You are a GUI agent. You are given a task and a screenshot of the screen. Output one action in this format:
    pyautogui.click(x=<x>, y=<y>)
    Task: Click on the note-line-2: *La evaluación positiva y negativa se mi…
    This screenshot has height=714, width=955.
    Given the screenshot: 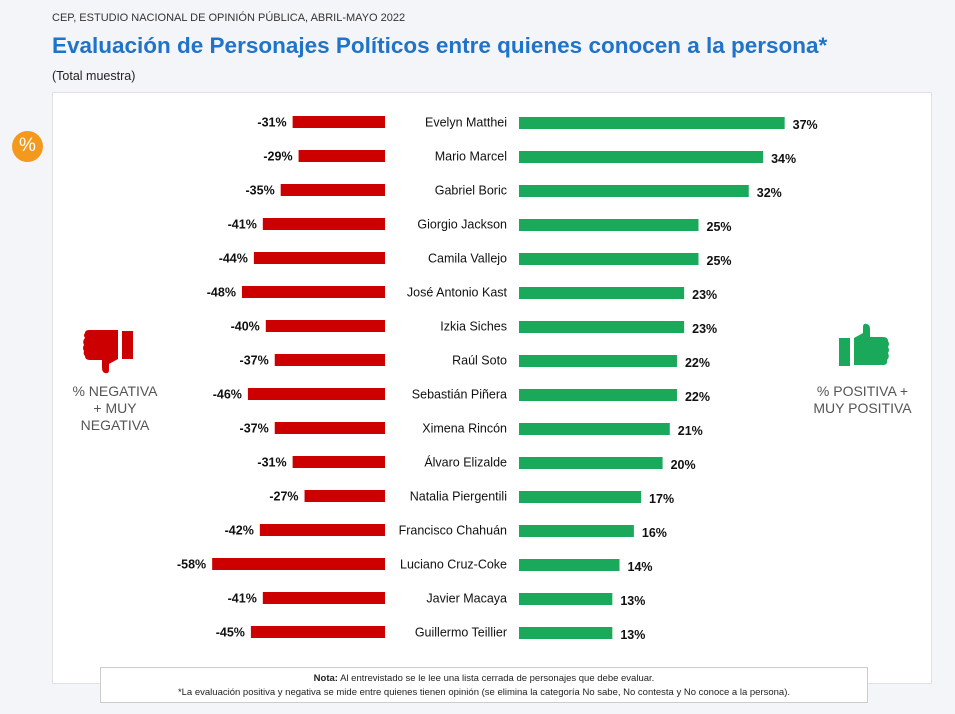 What is the action you would take?
    pyautogui.click(x=484, y=692)
    